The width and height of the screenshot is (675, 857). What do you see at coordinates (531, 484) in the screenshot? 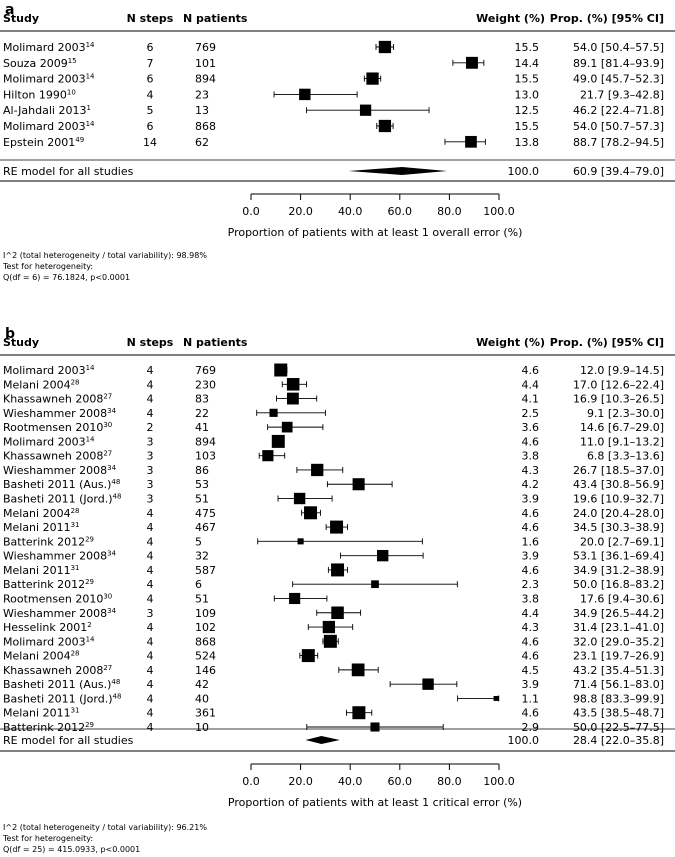
I see `study-weight: 4.2` at bounding box center [531, 484].